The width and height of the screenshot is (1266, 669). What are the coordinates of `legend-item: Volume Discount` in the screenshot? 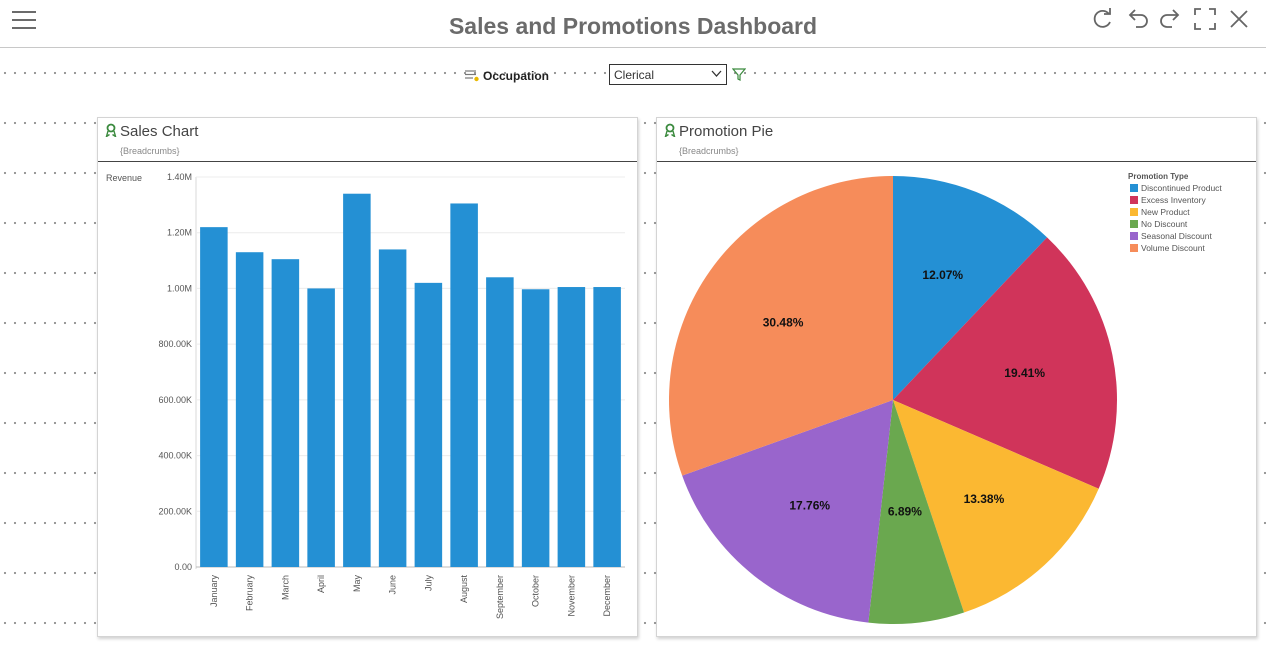 It's located at (1173, 248).